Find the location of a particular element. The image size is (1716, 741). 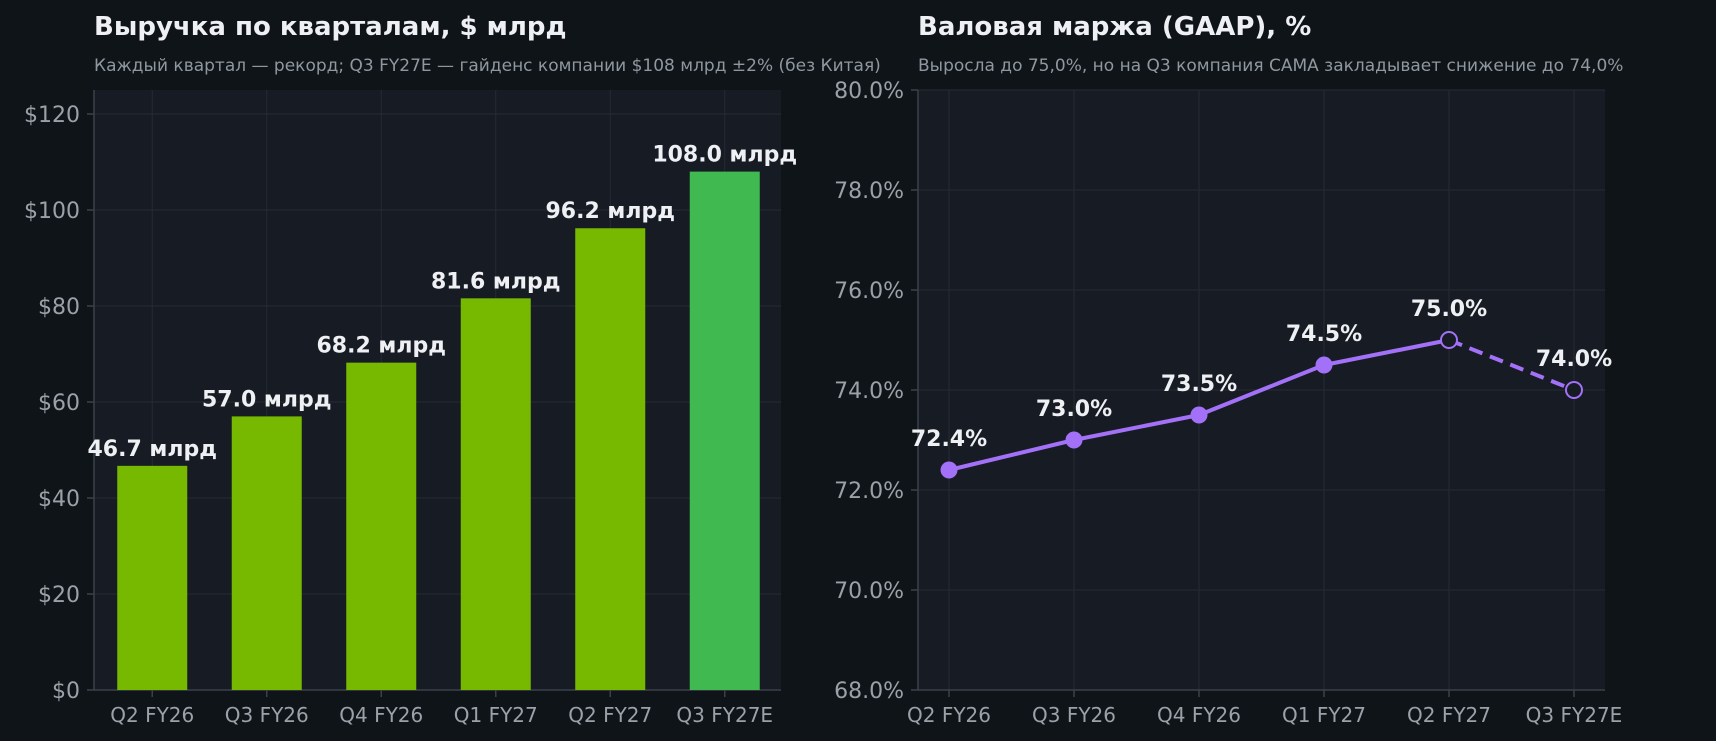

revenue-y-tick-label: $80 is located at coordinates (59, 307).